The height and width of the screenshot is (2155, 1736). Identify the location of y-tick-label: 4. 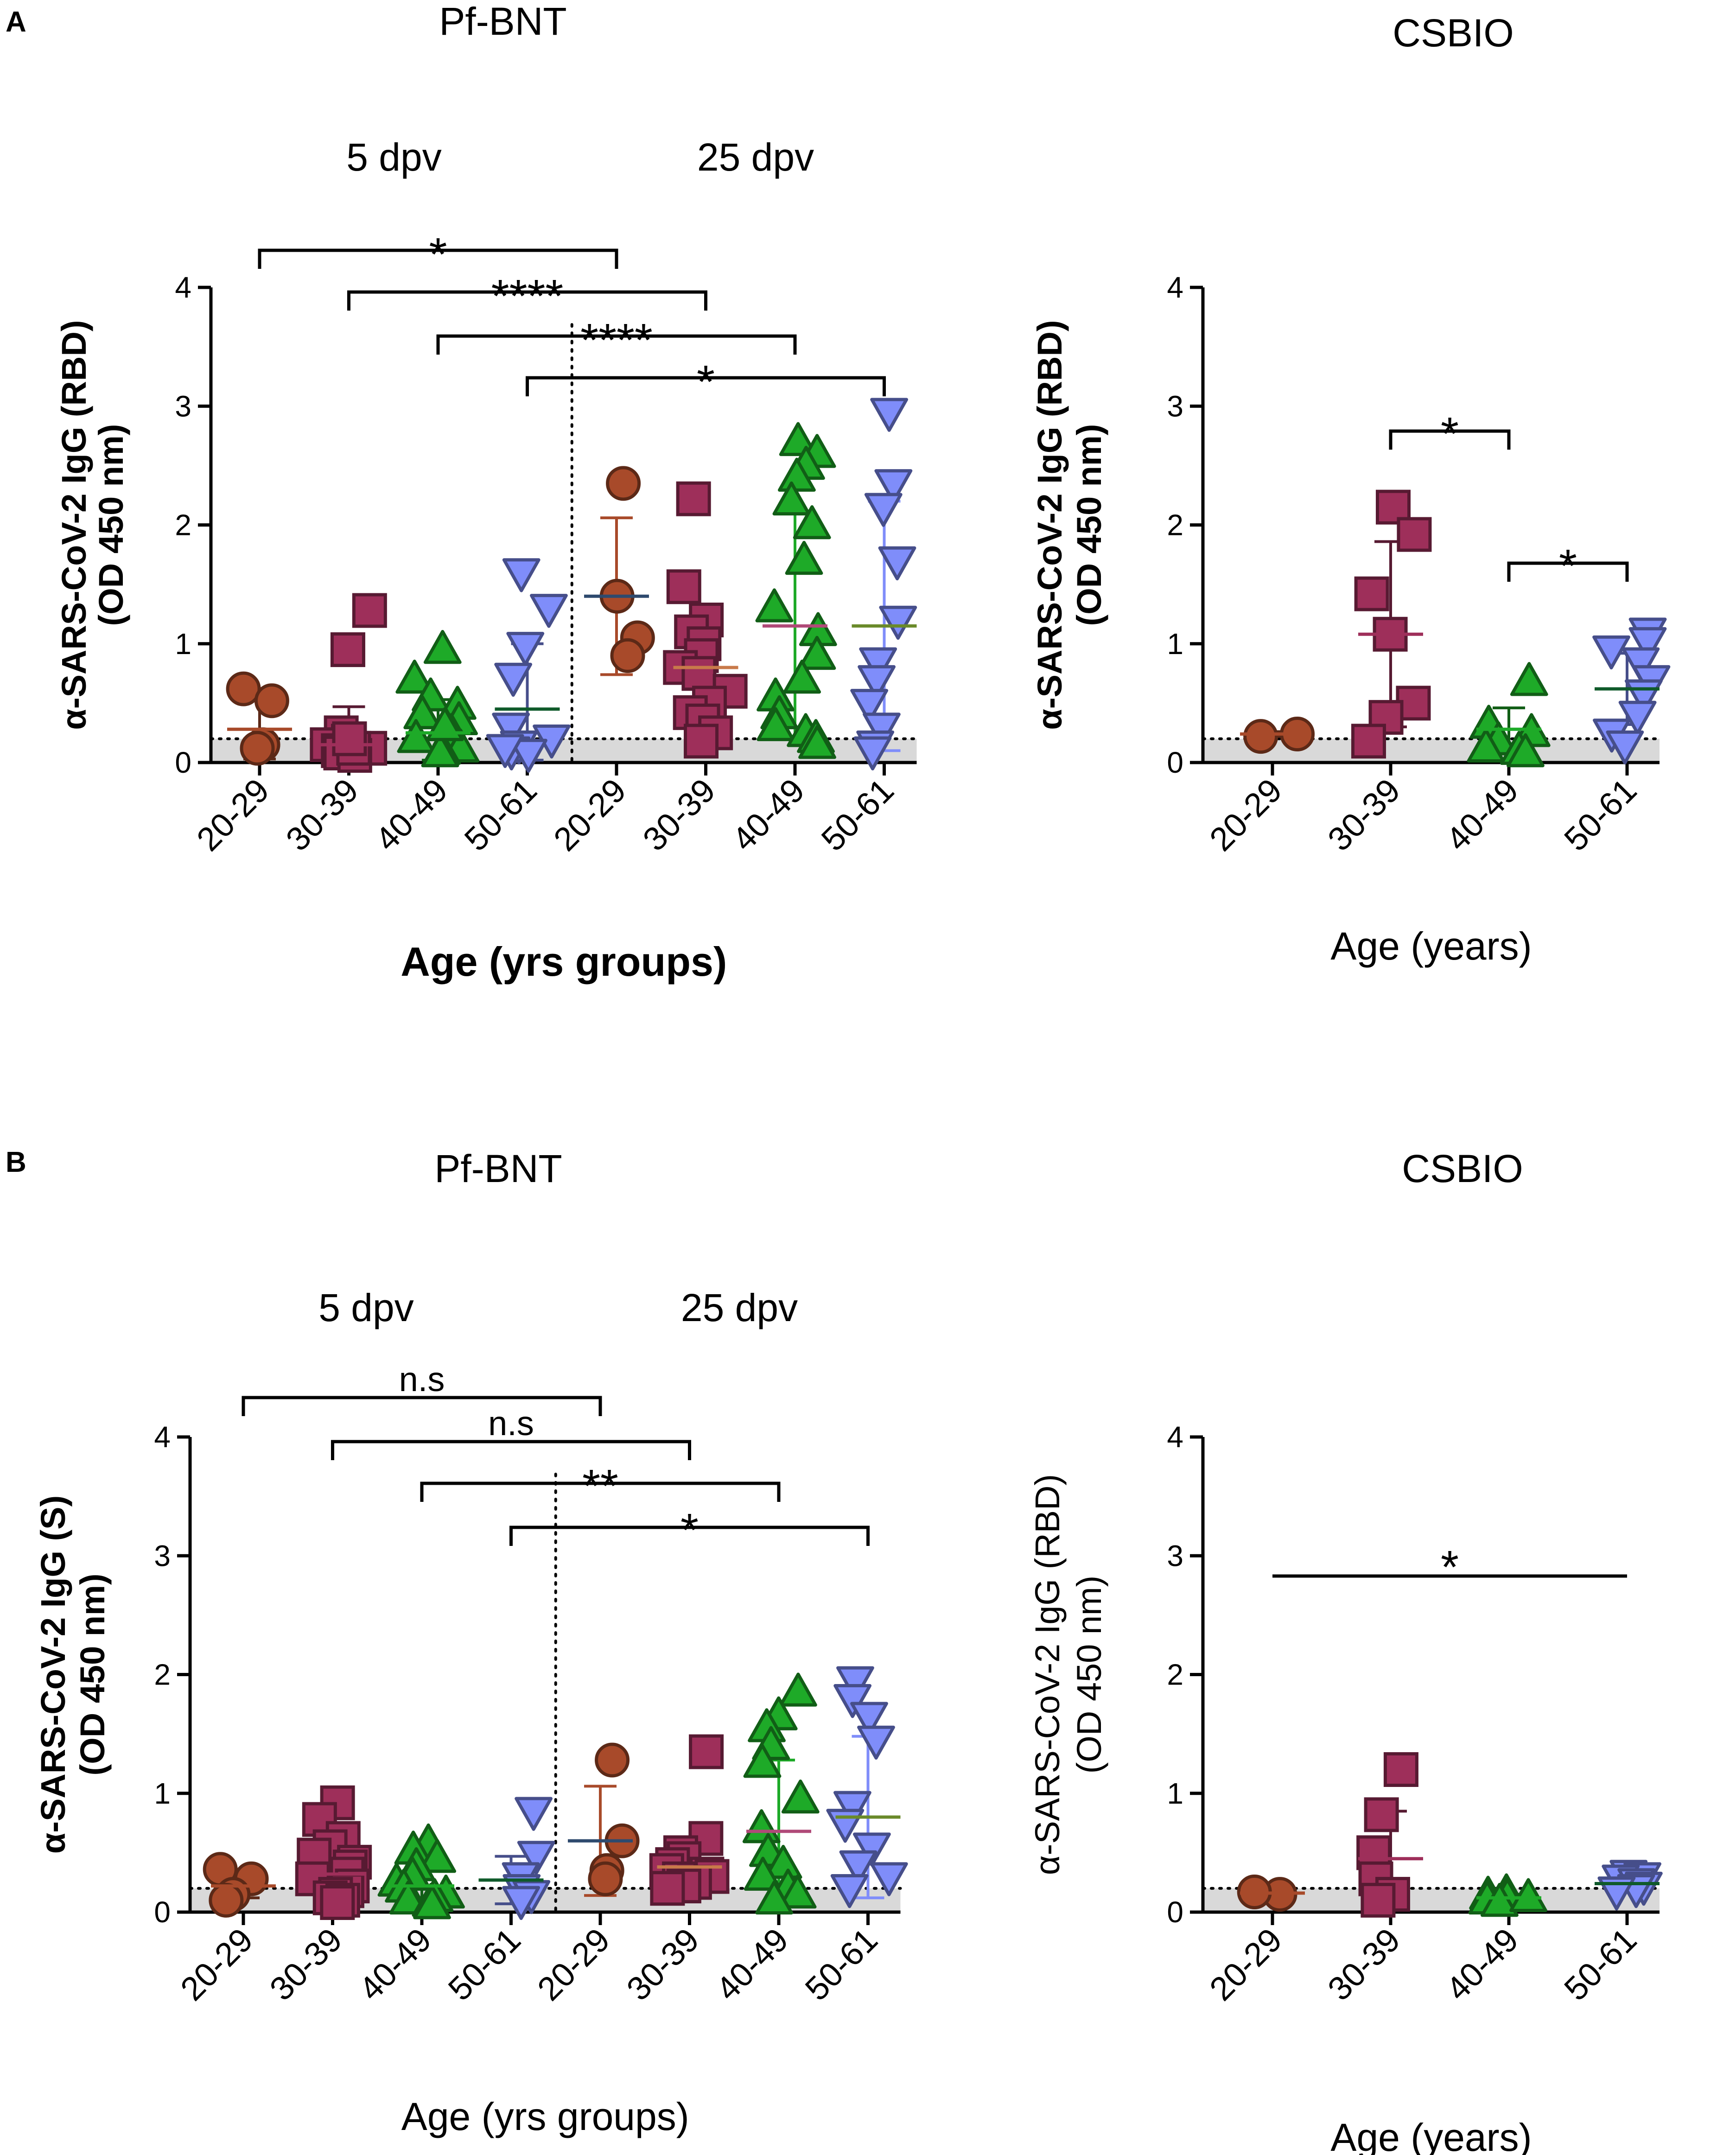
(162, 1437).